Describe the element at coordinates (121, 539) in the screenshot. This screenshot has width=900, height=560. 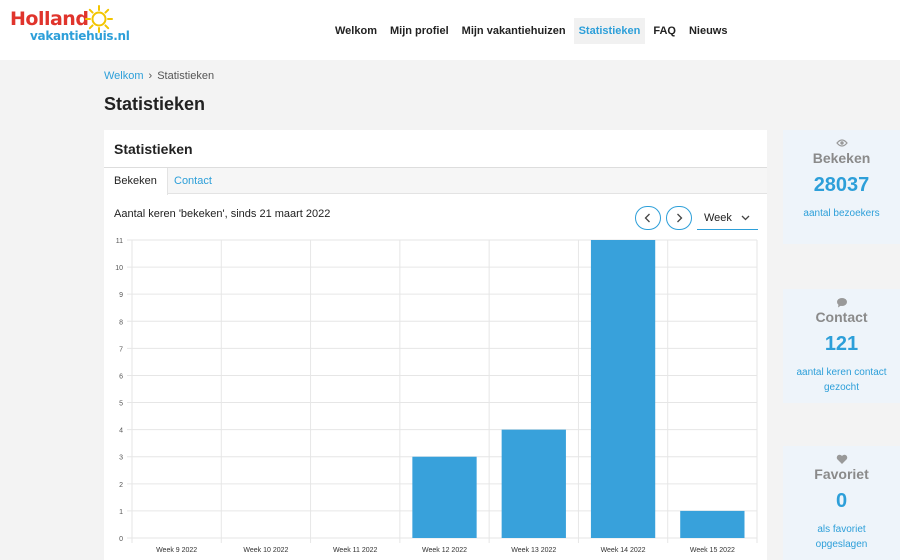
I see `y-tick-label: 0` at that location.